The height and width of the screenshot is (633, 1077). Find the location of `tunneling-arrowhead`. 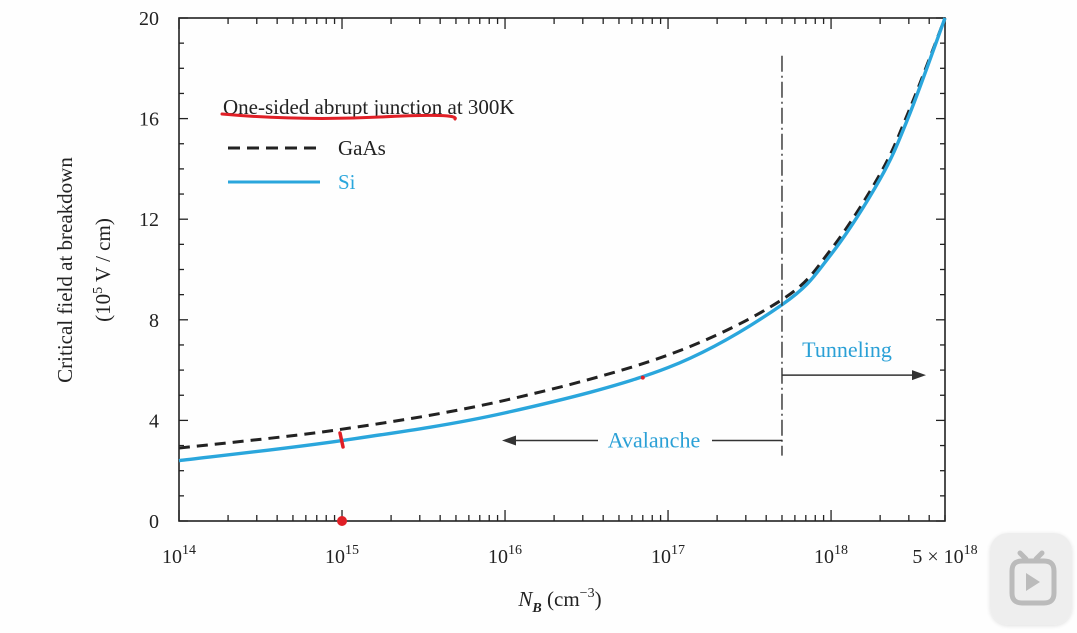

tunneling-arrowhead is located at coordinates (919, 375).